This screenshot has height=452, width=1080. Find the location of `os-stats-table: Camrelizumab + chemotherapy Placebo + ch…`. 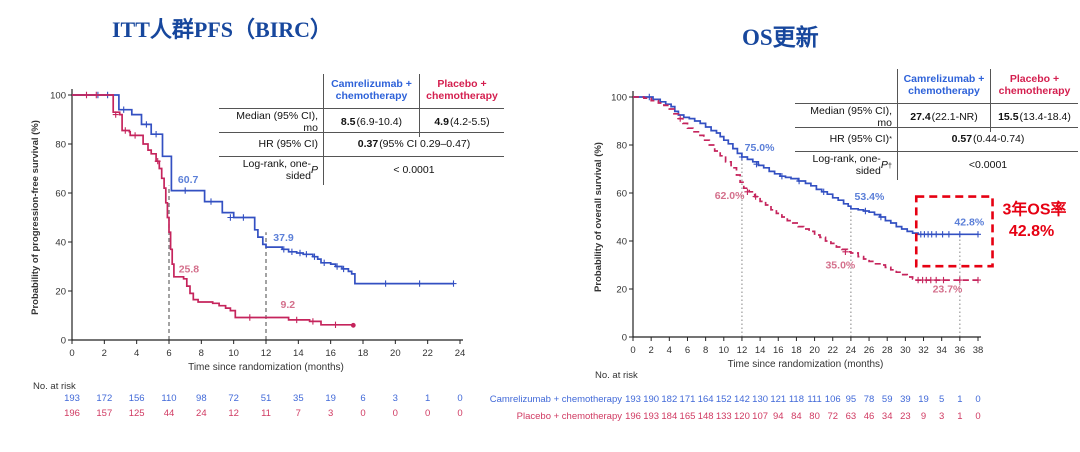

os-stats-table: Camrelizumab + chemotherapy Placebo + ch… is located at coordinates (936, 124).